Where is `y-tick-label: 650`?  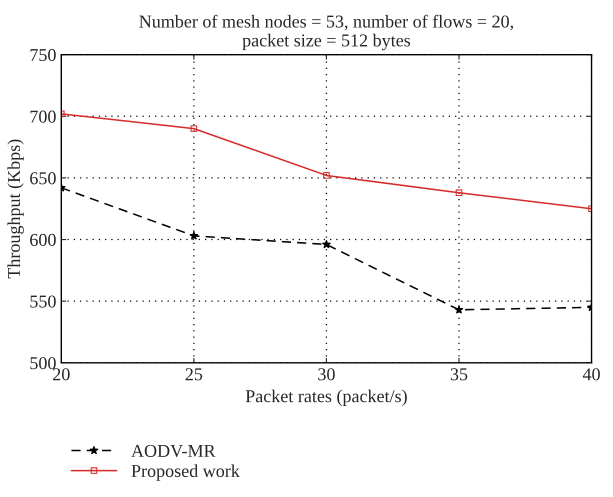
y-tick-label: 650 is located at coordinates (43, 178).